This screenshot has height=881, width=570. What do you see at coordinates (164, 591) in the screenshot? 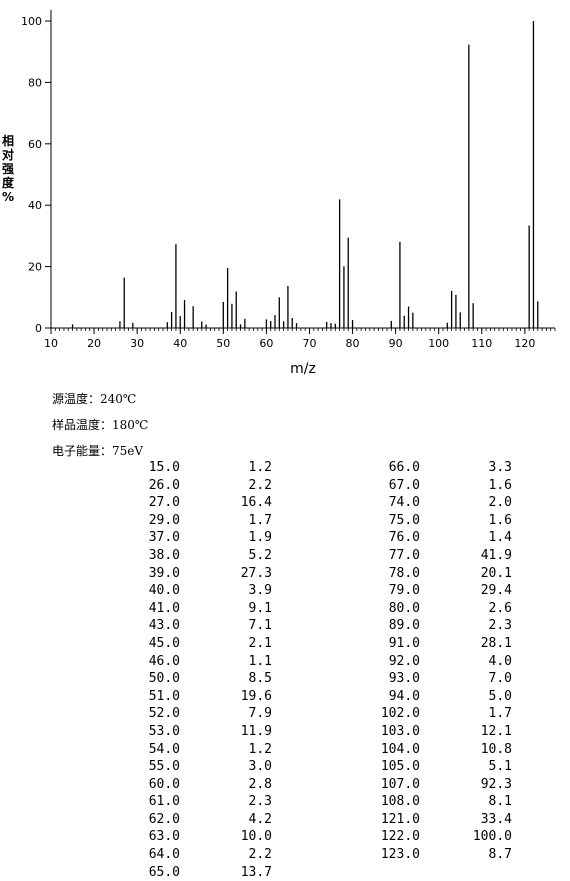
I see `table-cell: 40.0` at bounding box center [164, 591].